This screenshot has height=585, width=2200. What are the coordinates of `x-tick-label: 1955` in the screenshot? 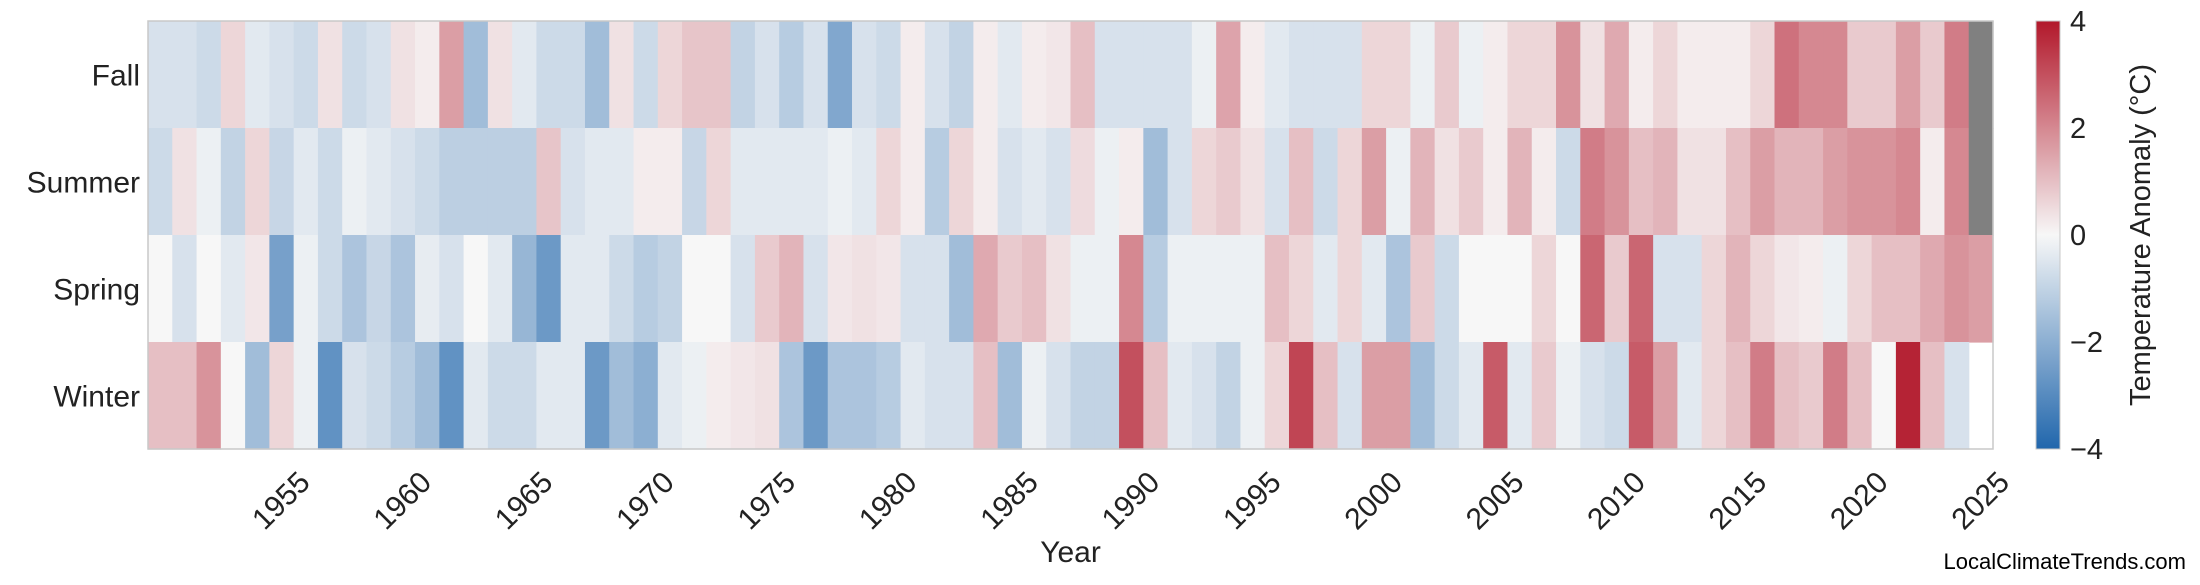 It's located at (281, 501).